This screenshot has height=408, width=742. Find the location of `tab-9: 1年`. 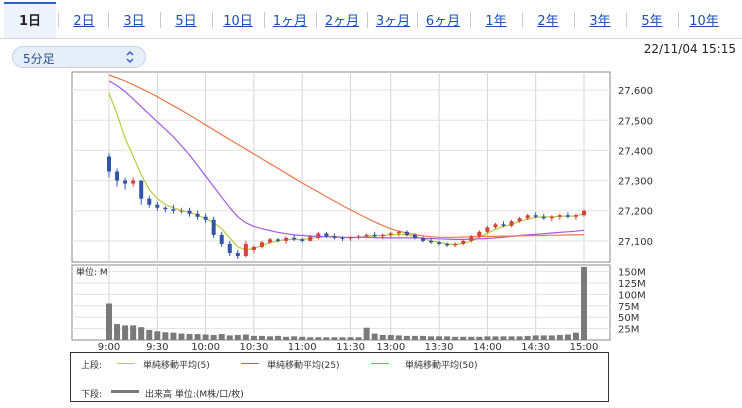

tab-9: 1年 is located at coordinates (496, 21).